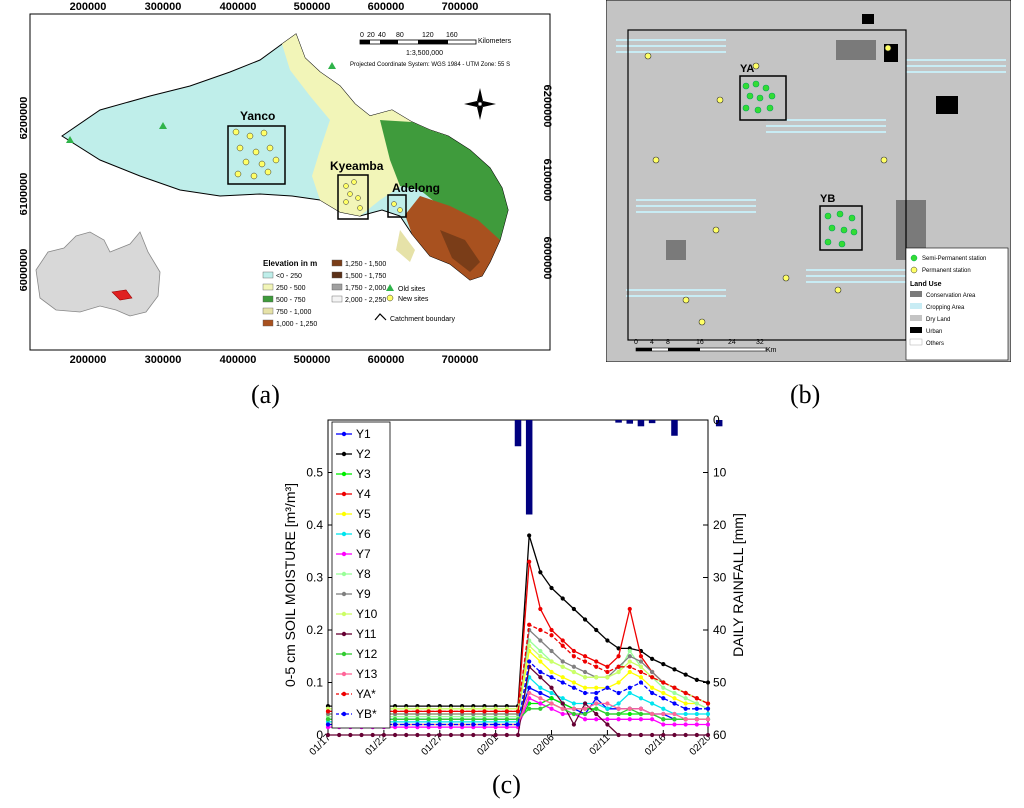 The height and width of the screenshot is (808, 1024). I want to click on kyeamba-box: Kyeamba, so click(357, 189).